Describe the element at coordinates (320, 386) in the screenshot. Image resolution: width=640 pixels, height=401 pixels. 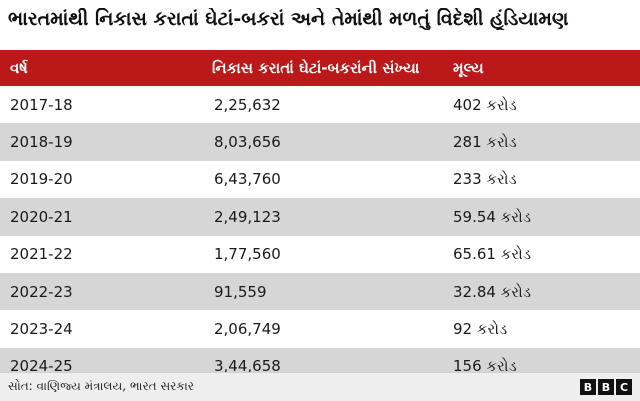
I see `footer: સોત: વાણિજ્ય મંત્રાલય, ભારત સરકાર B B C` at that location.